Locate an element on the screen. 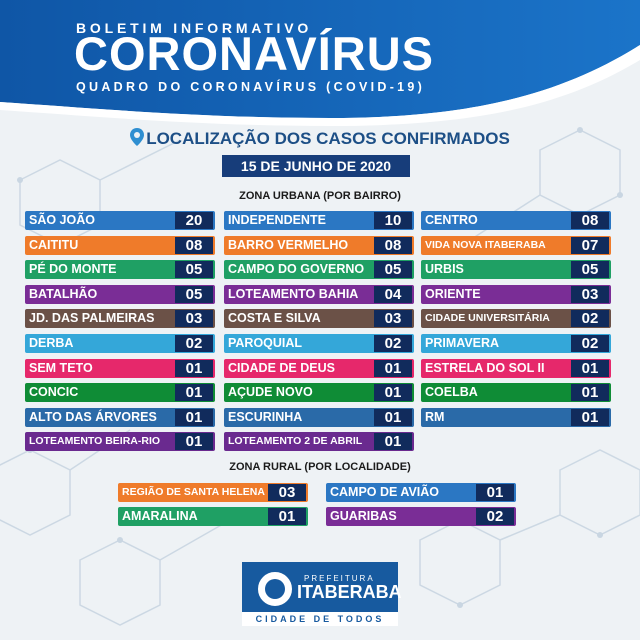  urban-row: CAMPO DO GOVERNO 05 is located at coordinates (319, 270).